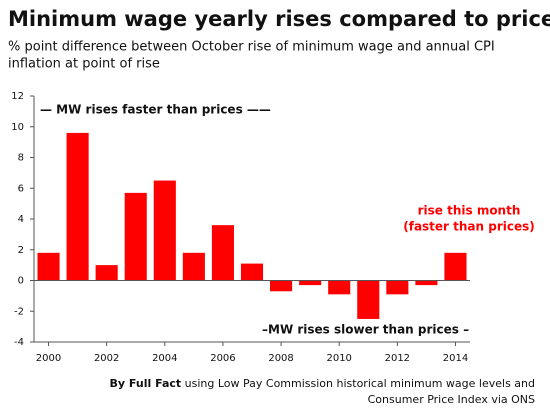 Image resolution: width=550 pixels, height=419 pixels. Describe the element at coordinates (17, 127) in the screenshot. I see `y-tick-label: 10` at that location.